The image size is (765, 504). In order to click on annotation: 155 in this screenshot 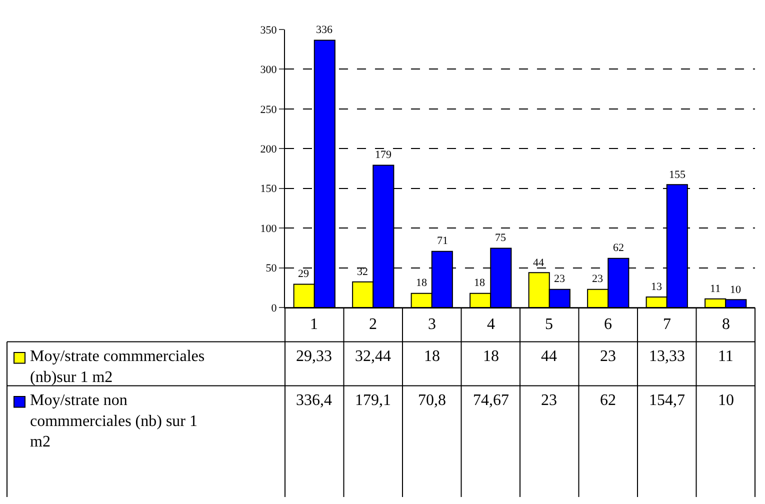, I will do `click(677, 175)`.